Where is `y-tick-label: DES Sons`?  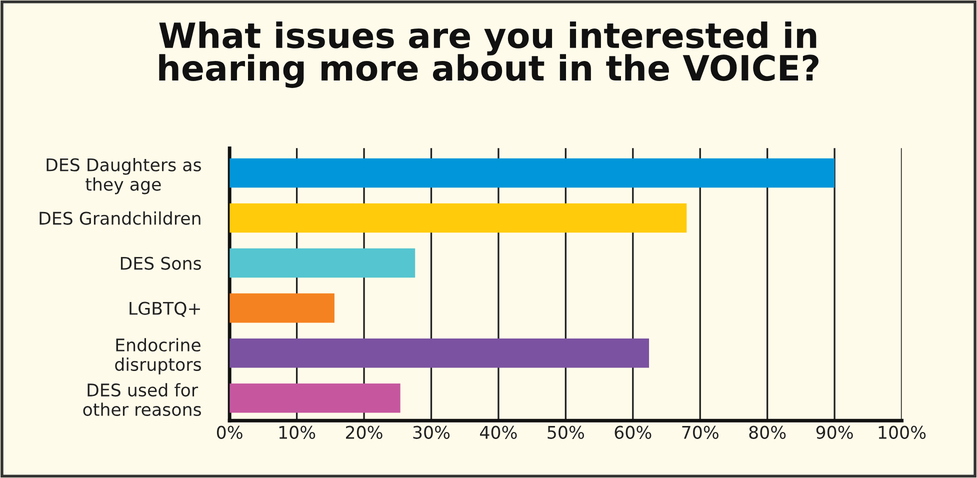
y-tick-label: DES Sons is located at coordinates (160, 263).